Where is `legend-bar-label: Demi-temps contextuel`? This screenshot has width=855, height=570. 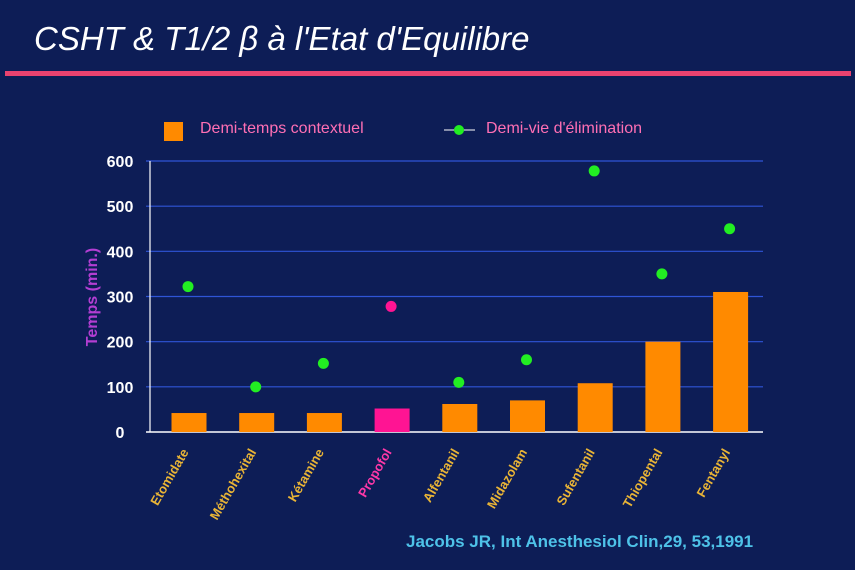
legend-bar-label: Demi-temps contextuel is located at coordinates (282, 128).